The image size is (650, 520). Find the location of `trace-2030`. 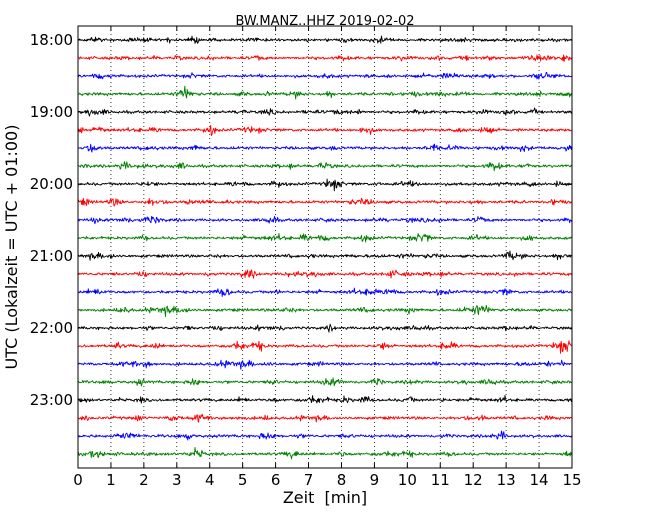

trace-2030 is located at coordinates (325, 220).